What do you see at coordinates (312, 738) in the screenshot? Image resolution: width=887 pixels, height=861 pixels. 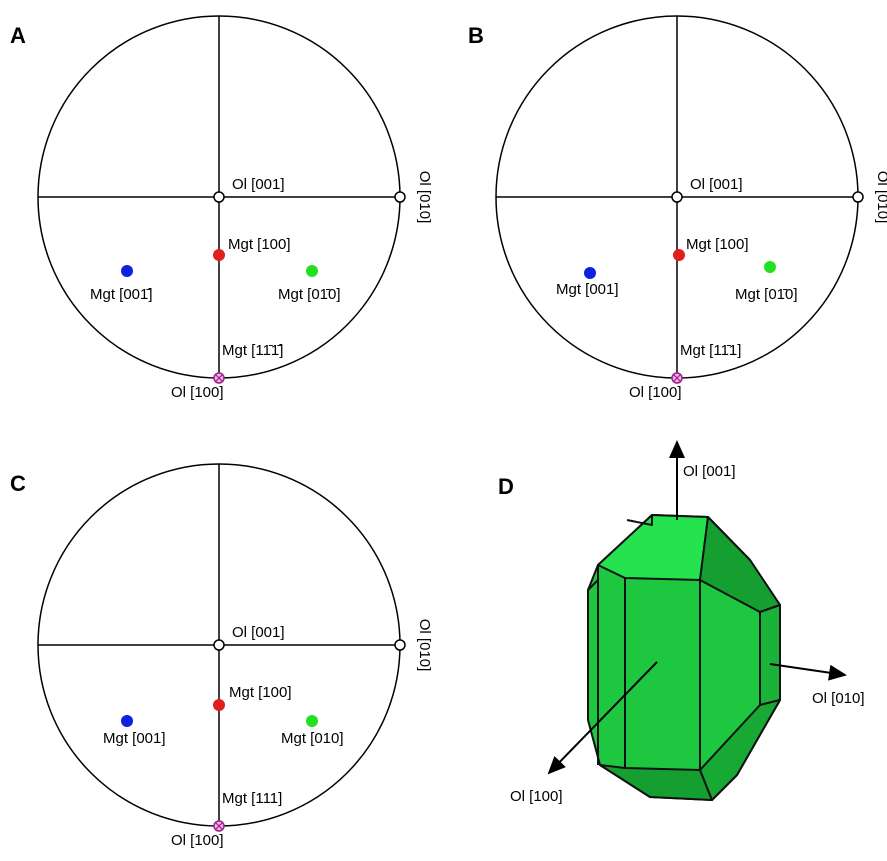 I see `pole-label: Mgt [010]` at bounding box center [312, 738].